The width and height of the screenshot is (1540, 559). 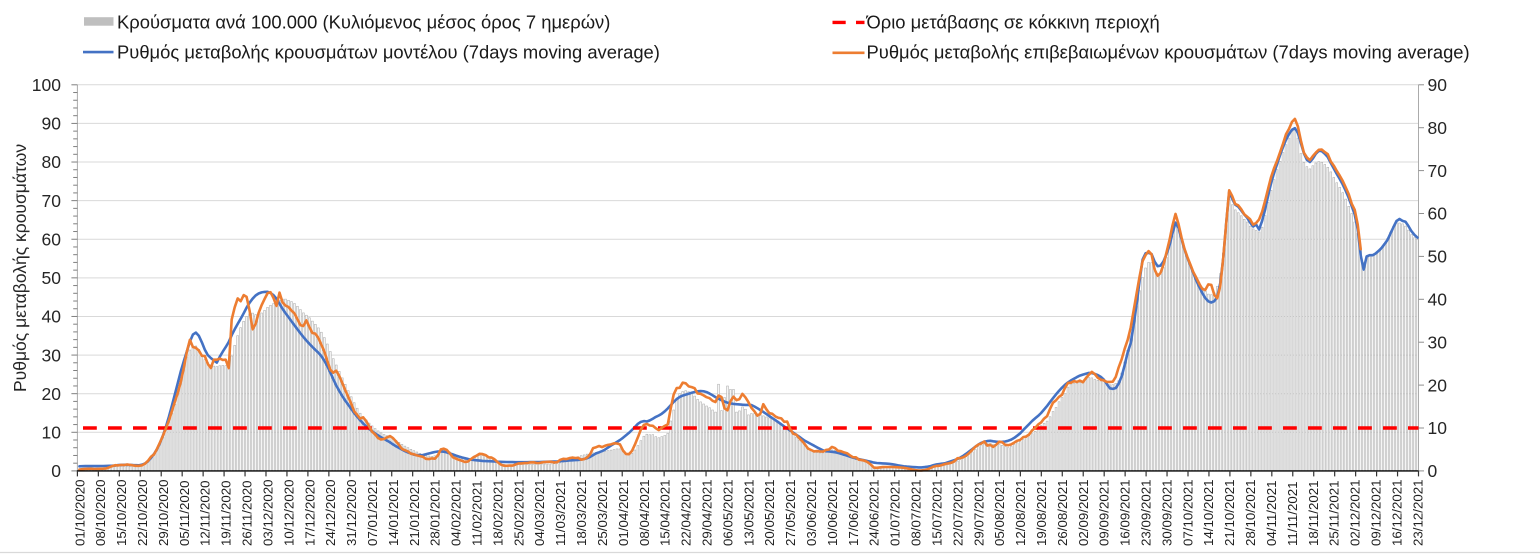 I want to click on svg-text: 04/02/2021, so click(x=456, y=512).